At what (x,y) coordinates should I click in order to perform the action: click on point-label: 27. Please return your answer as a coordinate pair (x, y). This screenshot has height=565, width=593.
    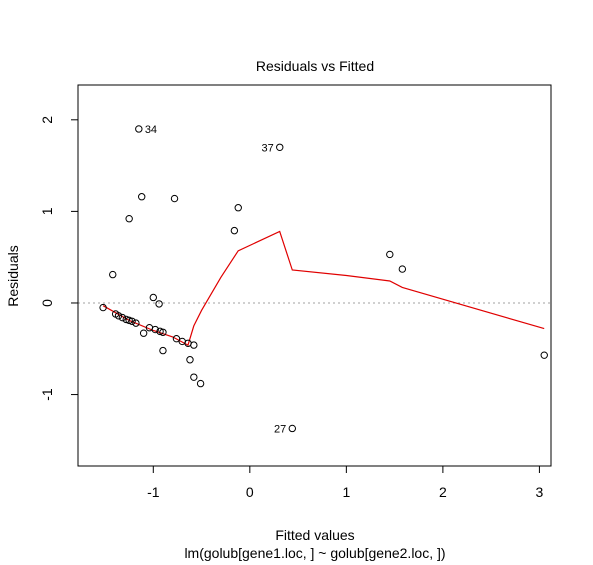
    Looking at the image, I should click on (280, 429).